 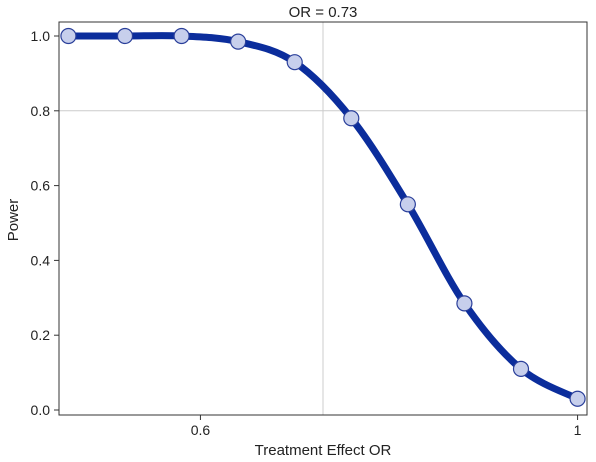 I want to click on y-tick-label: 0.4, so click(x=41, y=260).